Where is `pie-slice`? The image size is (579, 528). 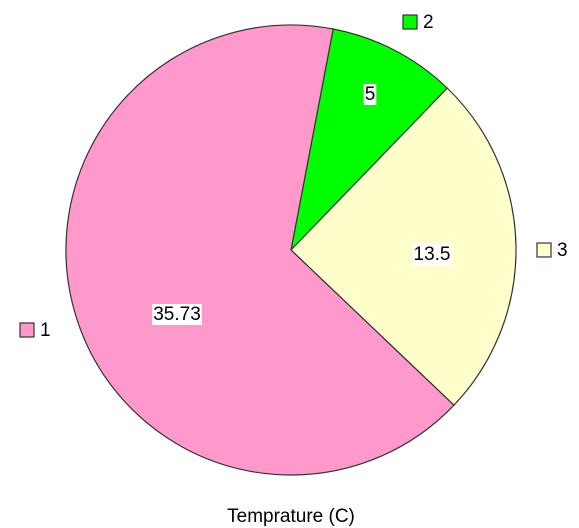
pie-slice is located at coordinates (369, 140).